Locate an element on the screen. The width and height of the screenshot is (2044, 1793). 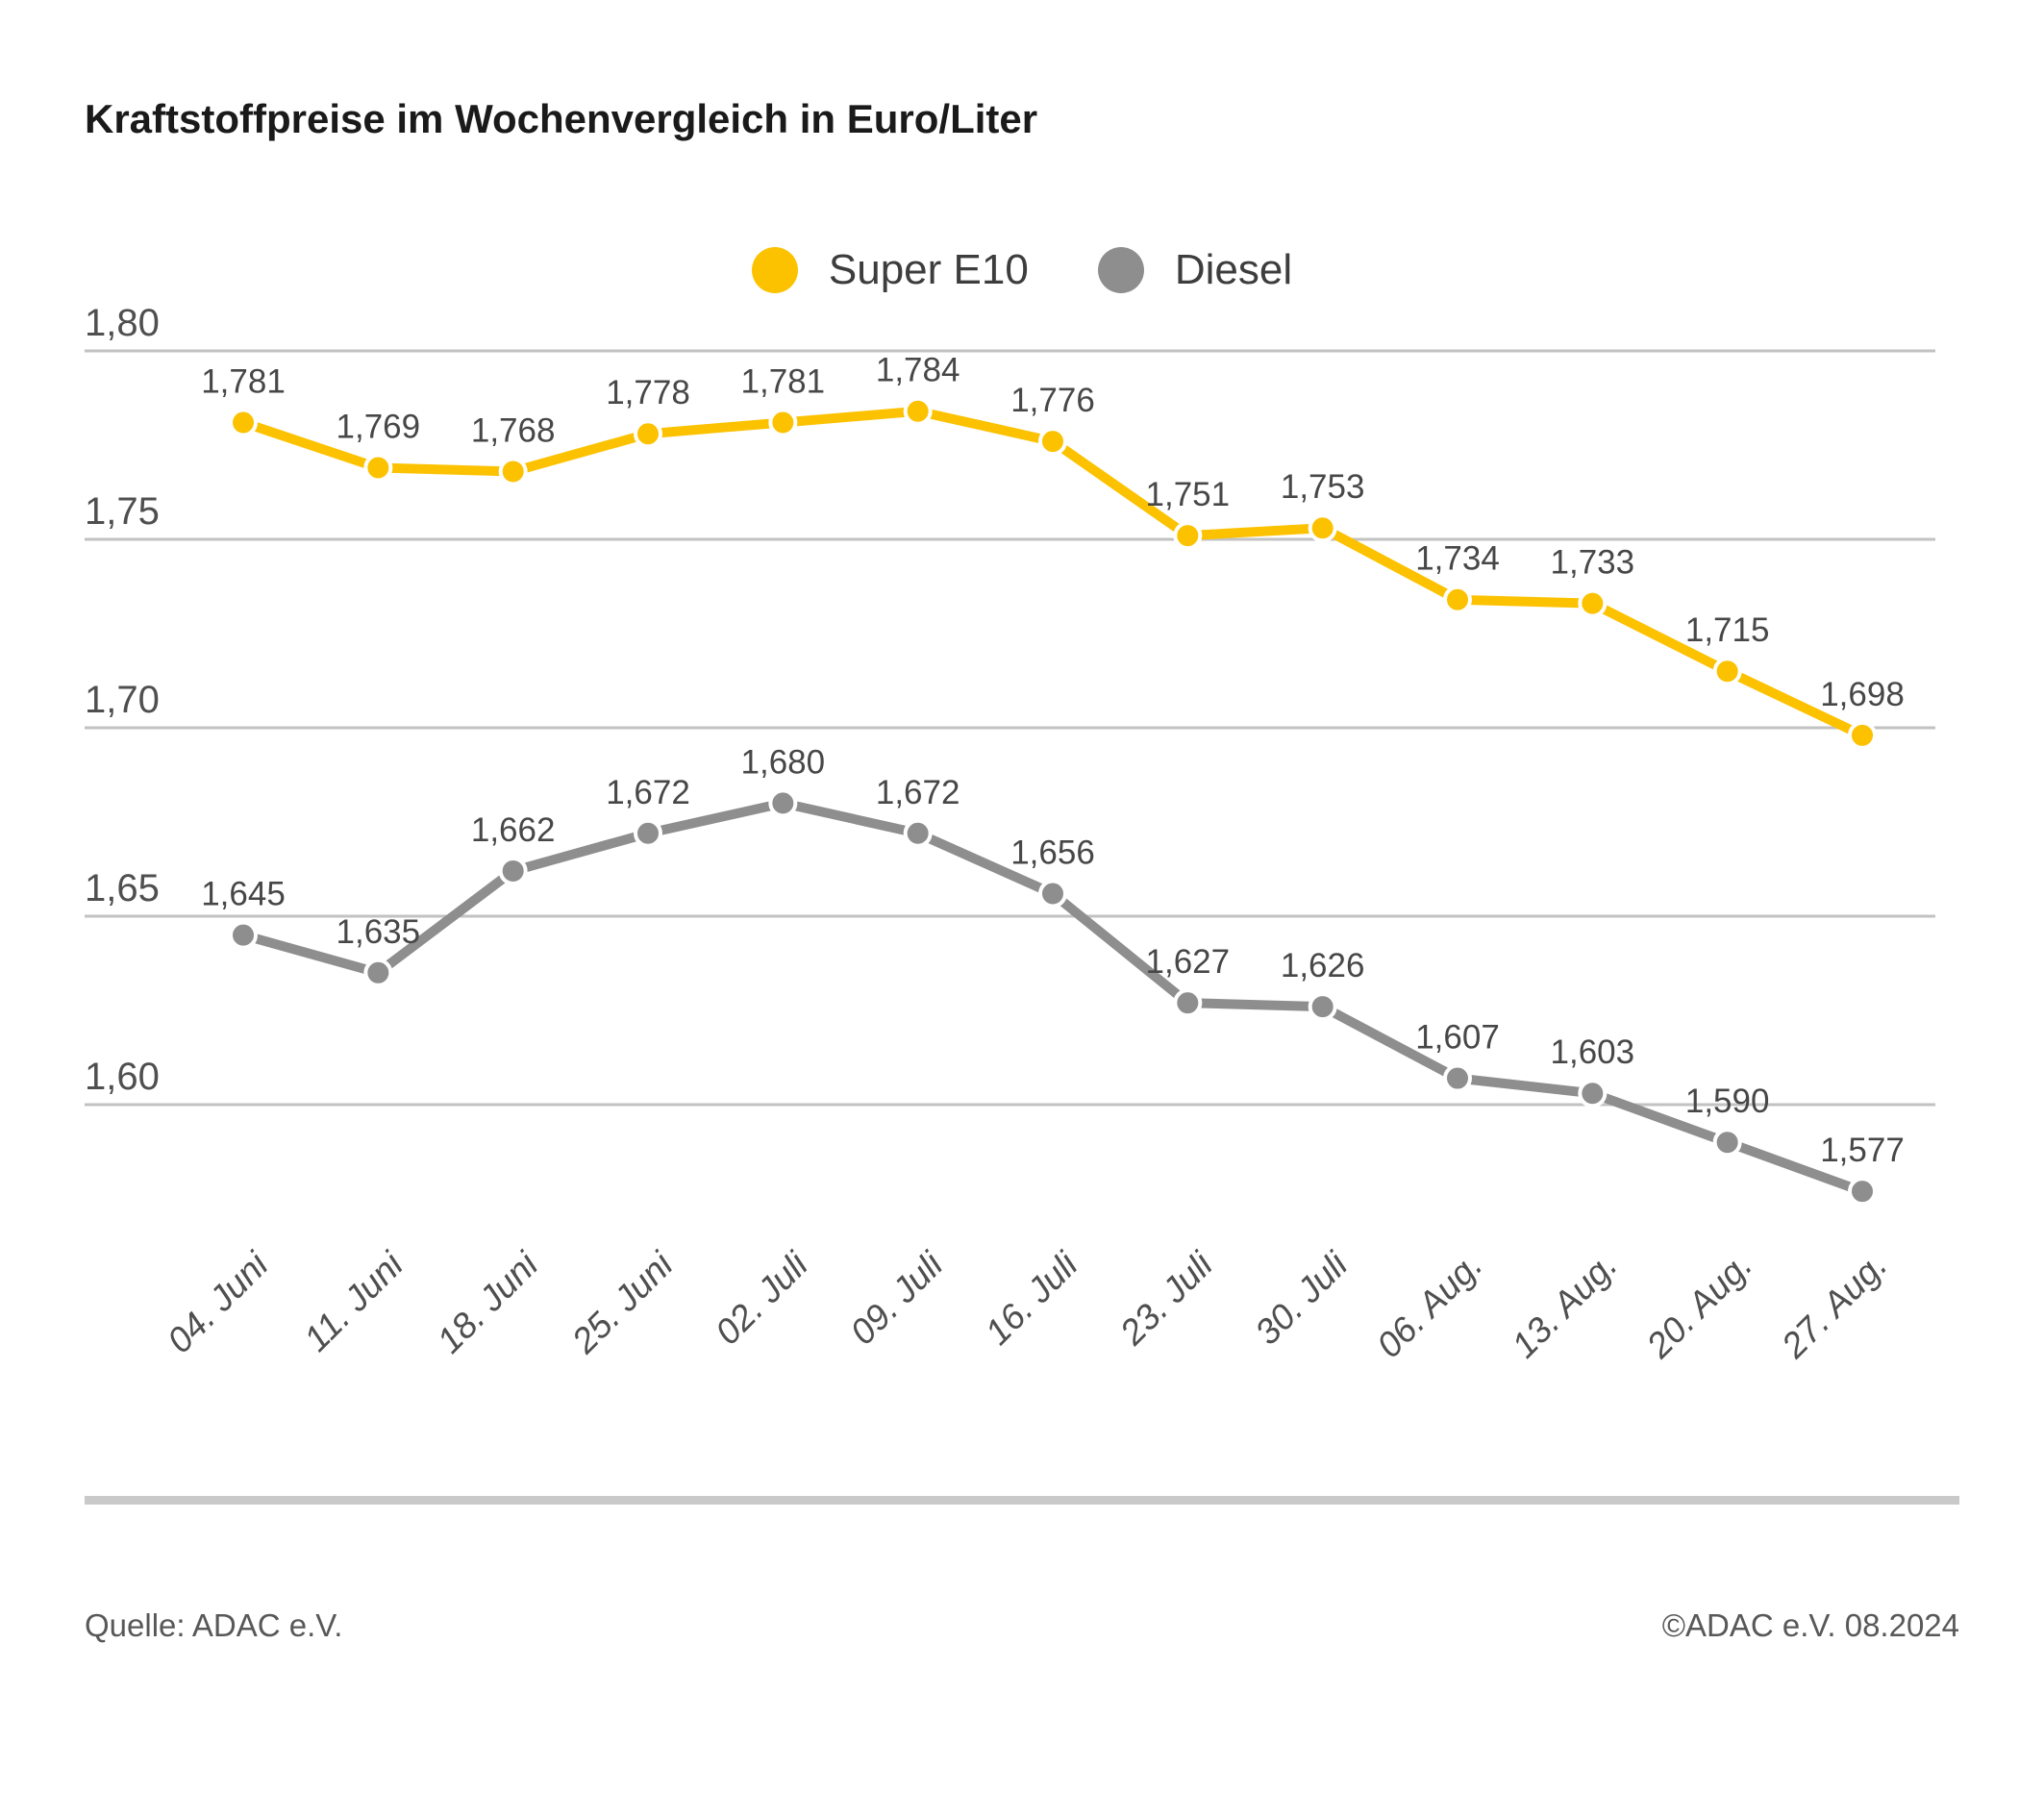
data-label: 1,680 is located at coordinates (783, 762).